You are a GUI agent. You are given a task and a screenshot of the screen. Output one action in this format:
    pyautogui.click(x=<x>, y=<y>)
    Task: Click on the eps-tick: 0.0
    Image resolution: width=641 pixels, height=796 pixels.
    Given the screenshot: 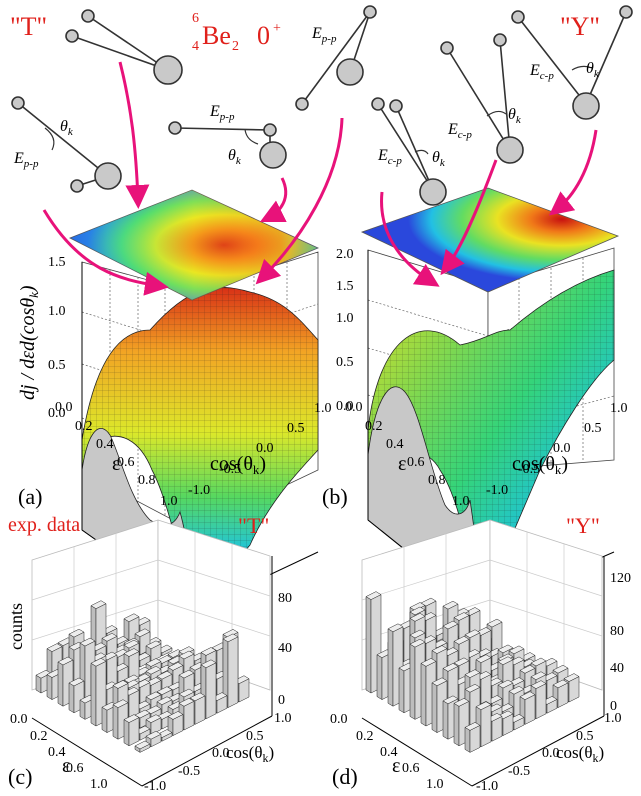 What is the action you would take?
    pyautogui.click(x=19, y=719)
    